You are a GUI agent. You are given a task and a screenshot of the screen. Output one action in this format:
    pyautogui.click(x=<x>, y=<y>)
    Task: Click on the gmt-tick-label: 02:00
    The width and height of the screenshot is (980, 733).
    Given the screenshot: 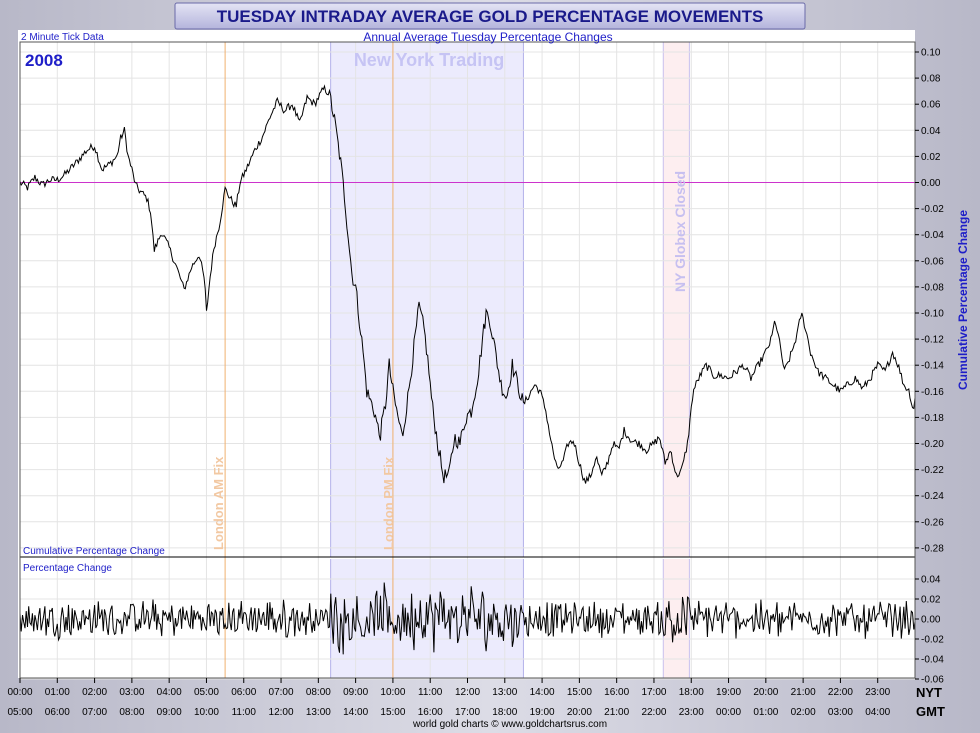 What is the action you would take?
    pyautogui.click(x=803, y=712)
    